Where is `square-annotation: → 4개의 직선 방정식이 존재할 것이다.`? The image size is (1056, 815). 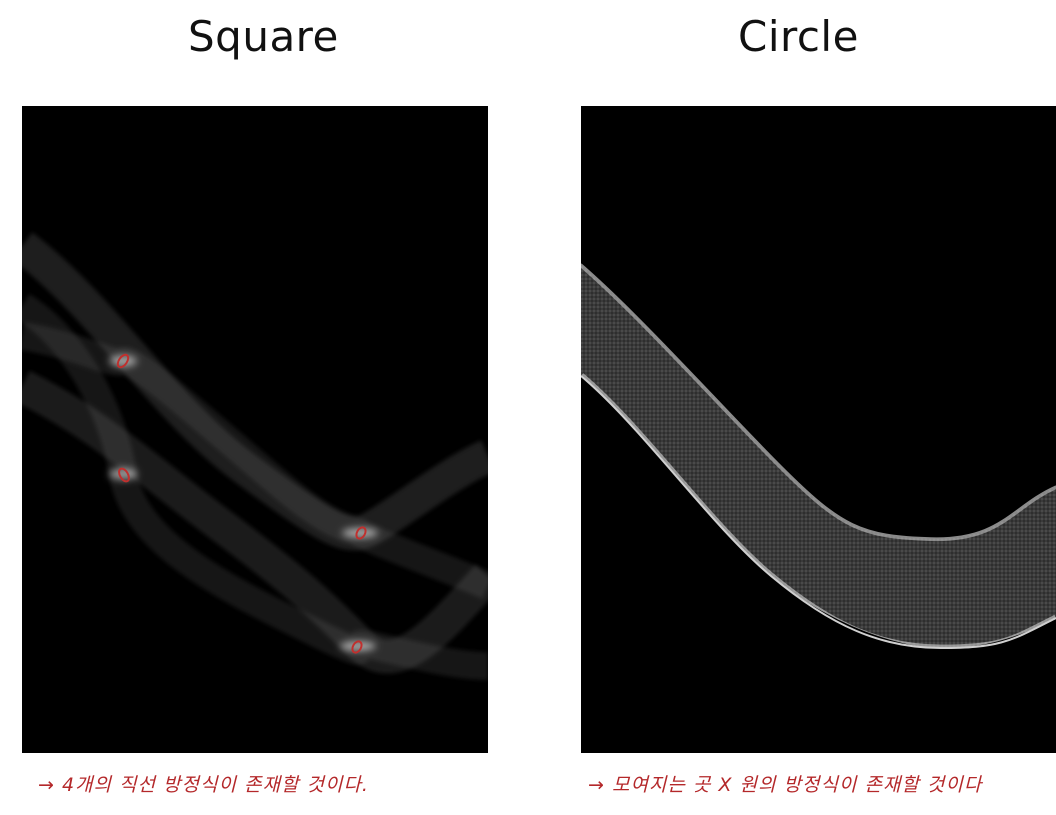 square-annotation: → 4개의 직선 방정식이 존재할 것이다. is located at coordinates (203, 785).